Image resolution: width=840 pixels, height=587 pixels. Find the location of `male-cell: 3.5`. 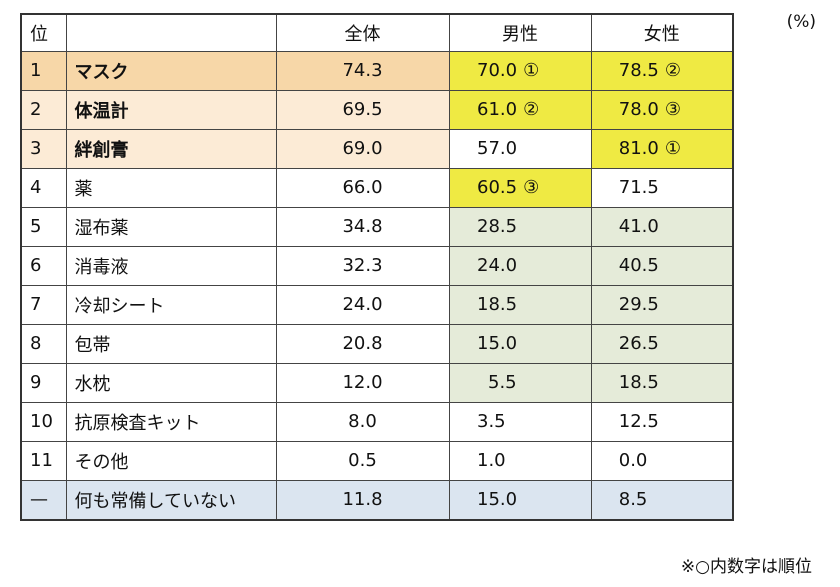

male-cell: 3.5 is located at coordinates (520, 421).